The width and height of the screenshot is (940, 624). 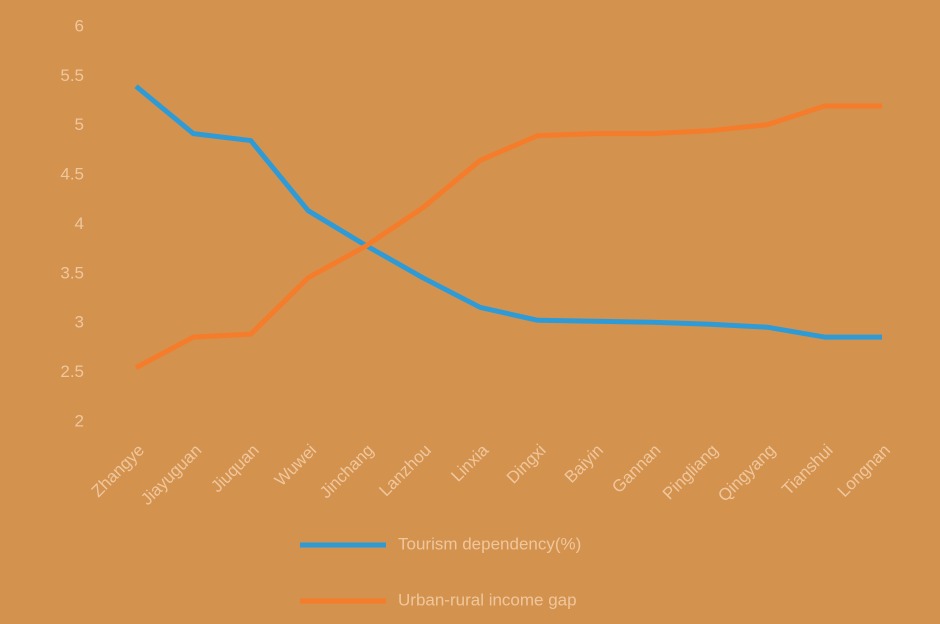 I want to click on x-tick-label: Pingliang, so click(x=690, y=472).